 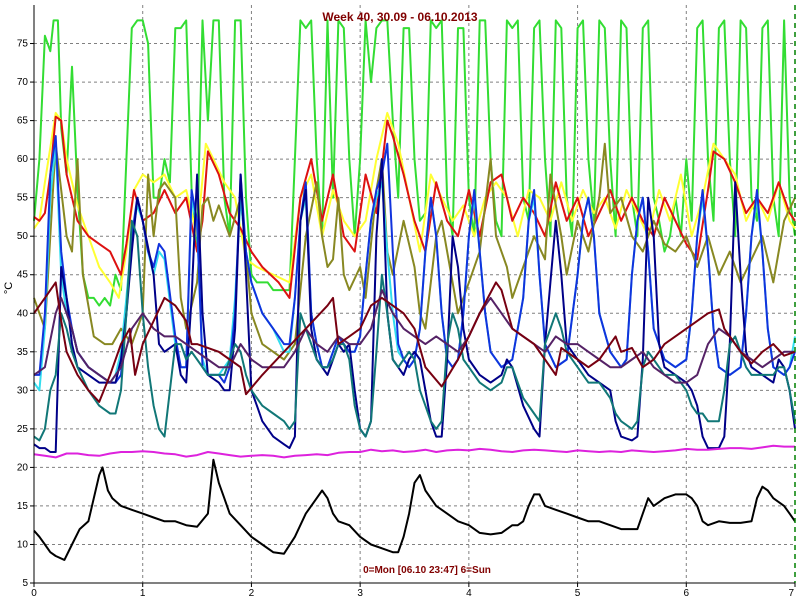 I want to click on y-axis-label: °C, so click(x=9, y=288).